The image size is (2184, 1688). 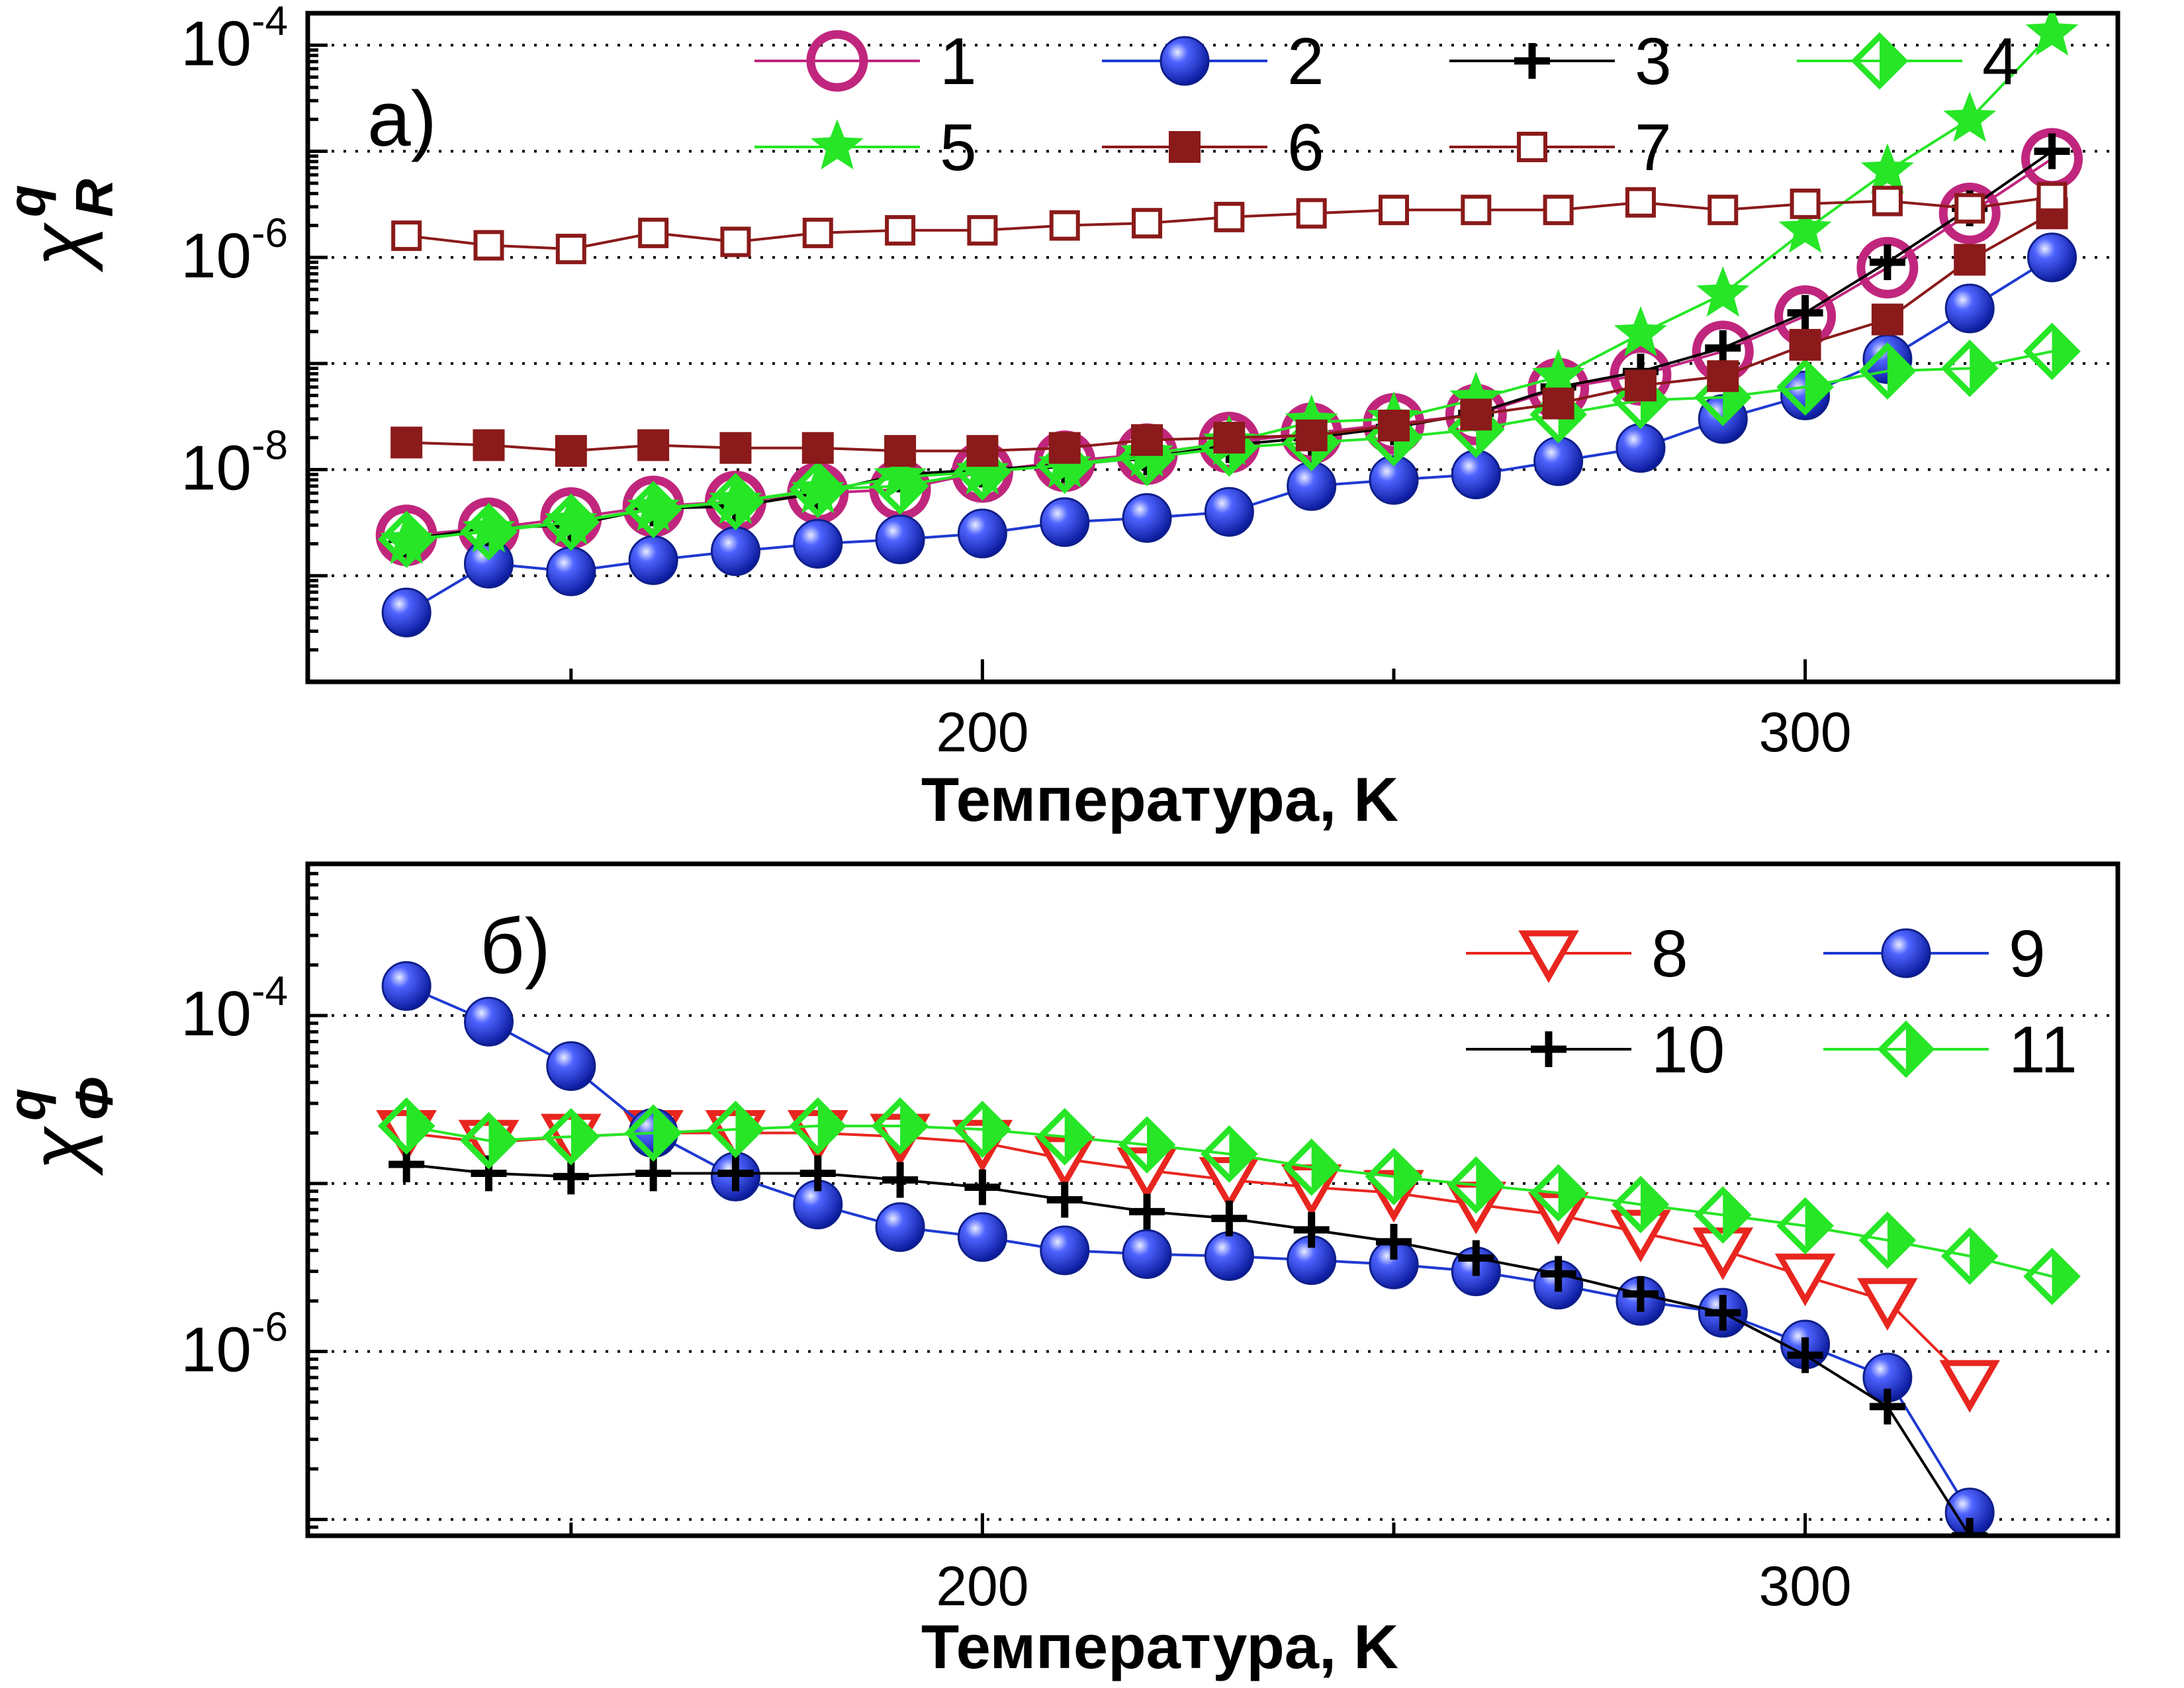 What do you see at coordinates (515, 946) in the screenshot?
I see `panel-label: б)` at bounding box center [515, 946].